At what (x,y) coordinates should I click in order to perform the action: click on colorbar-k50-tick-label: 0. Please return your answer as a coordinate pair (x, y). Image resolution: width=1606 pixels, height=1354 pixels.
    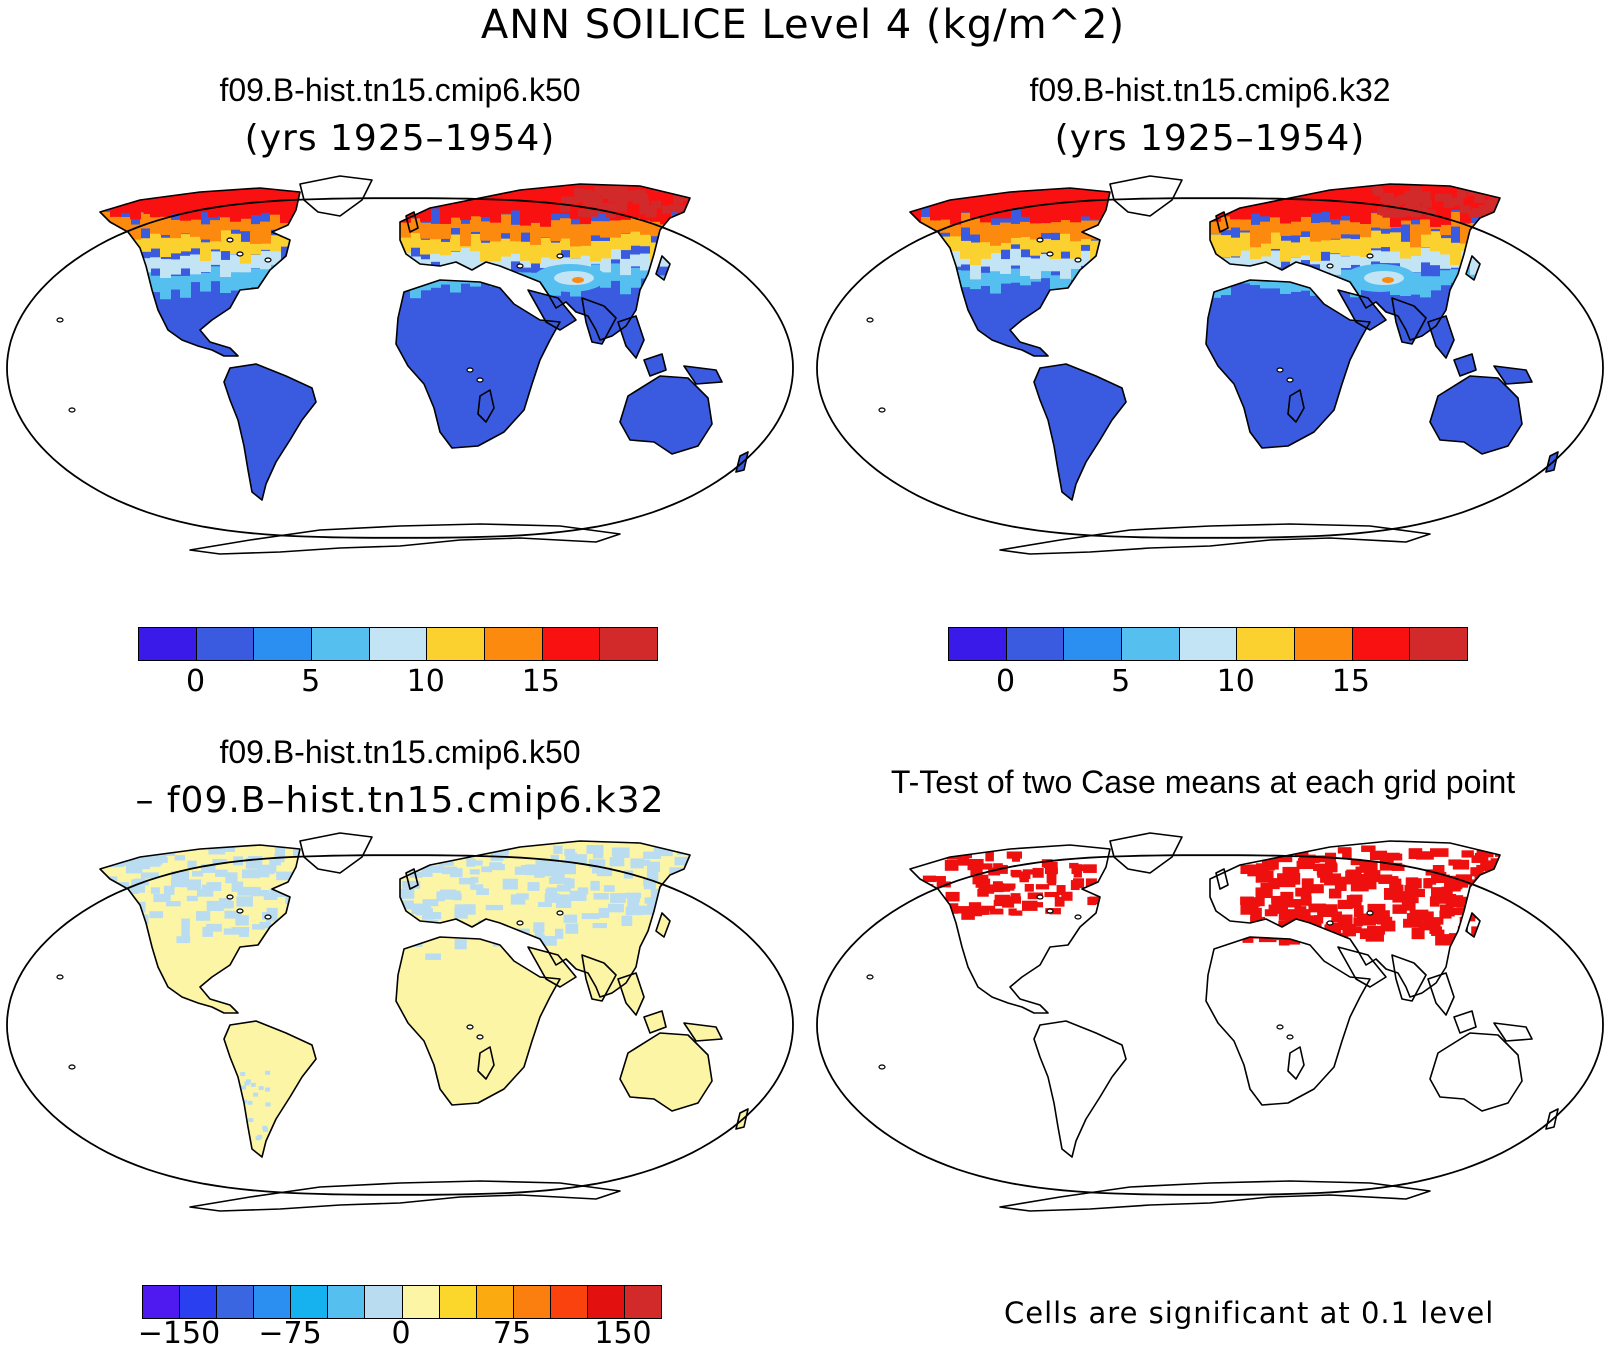
    Looking at the image, I should click on (196, 681).